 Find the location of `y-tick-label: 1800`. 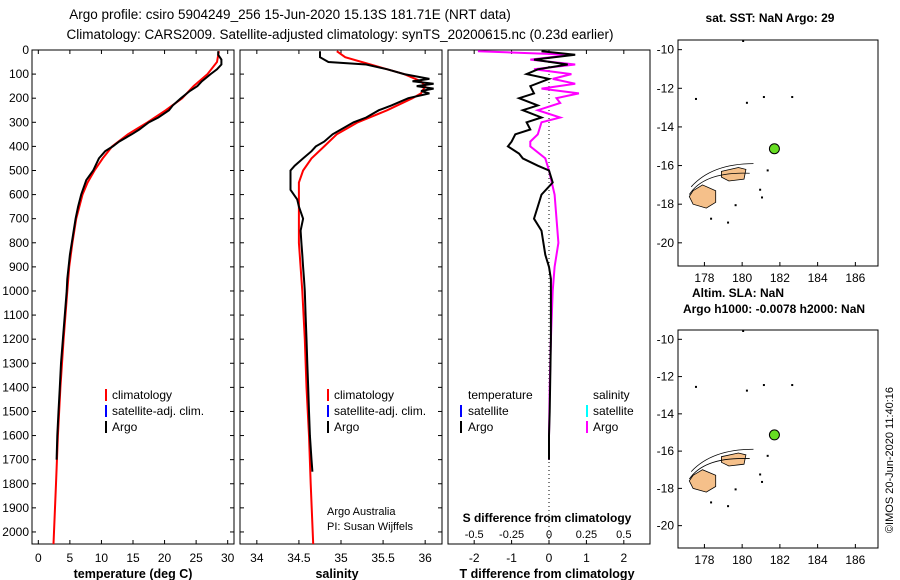

y-tick-label: 1800 is located at coordinates (15, 484).